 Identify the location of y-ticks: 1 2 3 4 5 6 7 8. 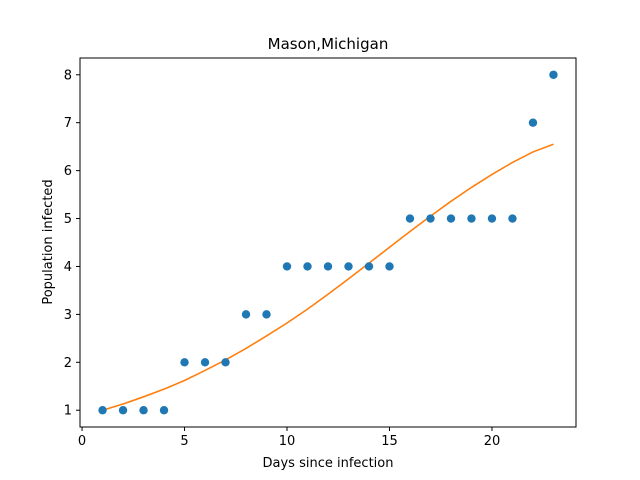
(72, 243).